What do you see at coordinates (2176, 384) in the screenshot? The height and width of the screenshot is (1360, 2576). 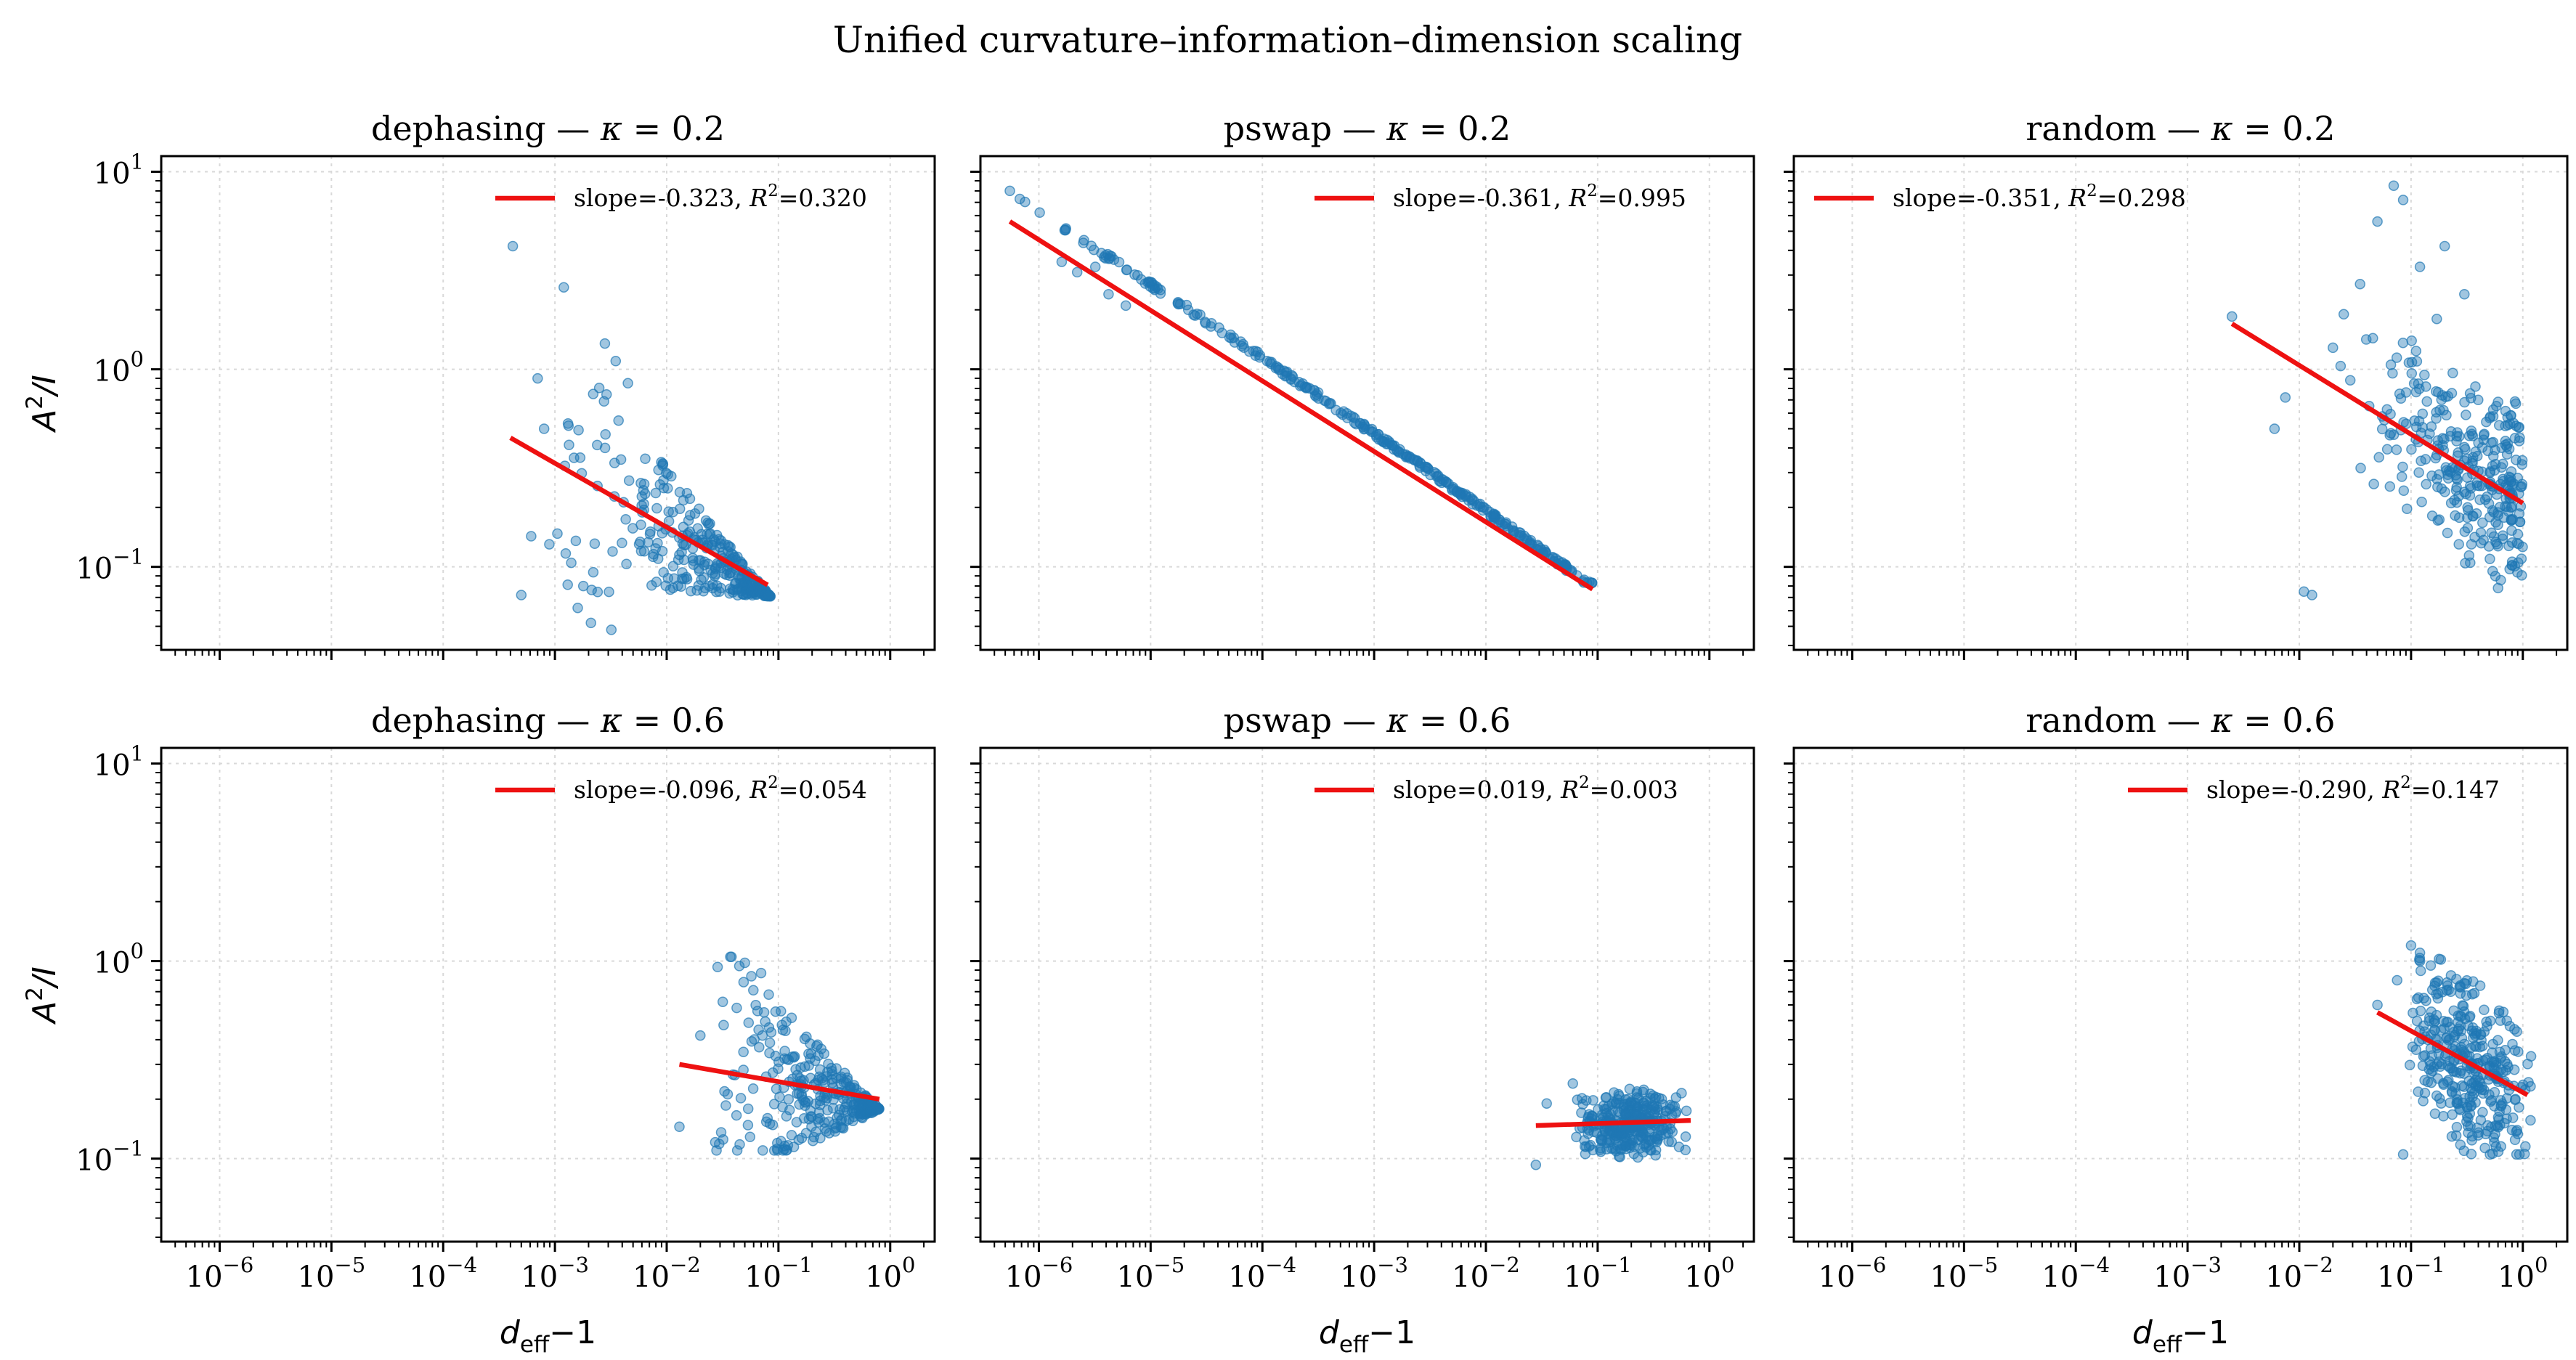 I see `panel-random-kappa-0.2: random — κ = 0.2 slope=-0.351, R2=0.298` at bounding box center [2176, 384].